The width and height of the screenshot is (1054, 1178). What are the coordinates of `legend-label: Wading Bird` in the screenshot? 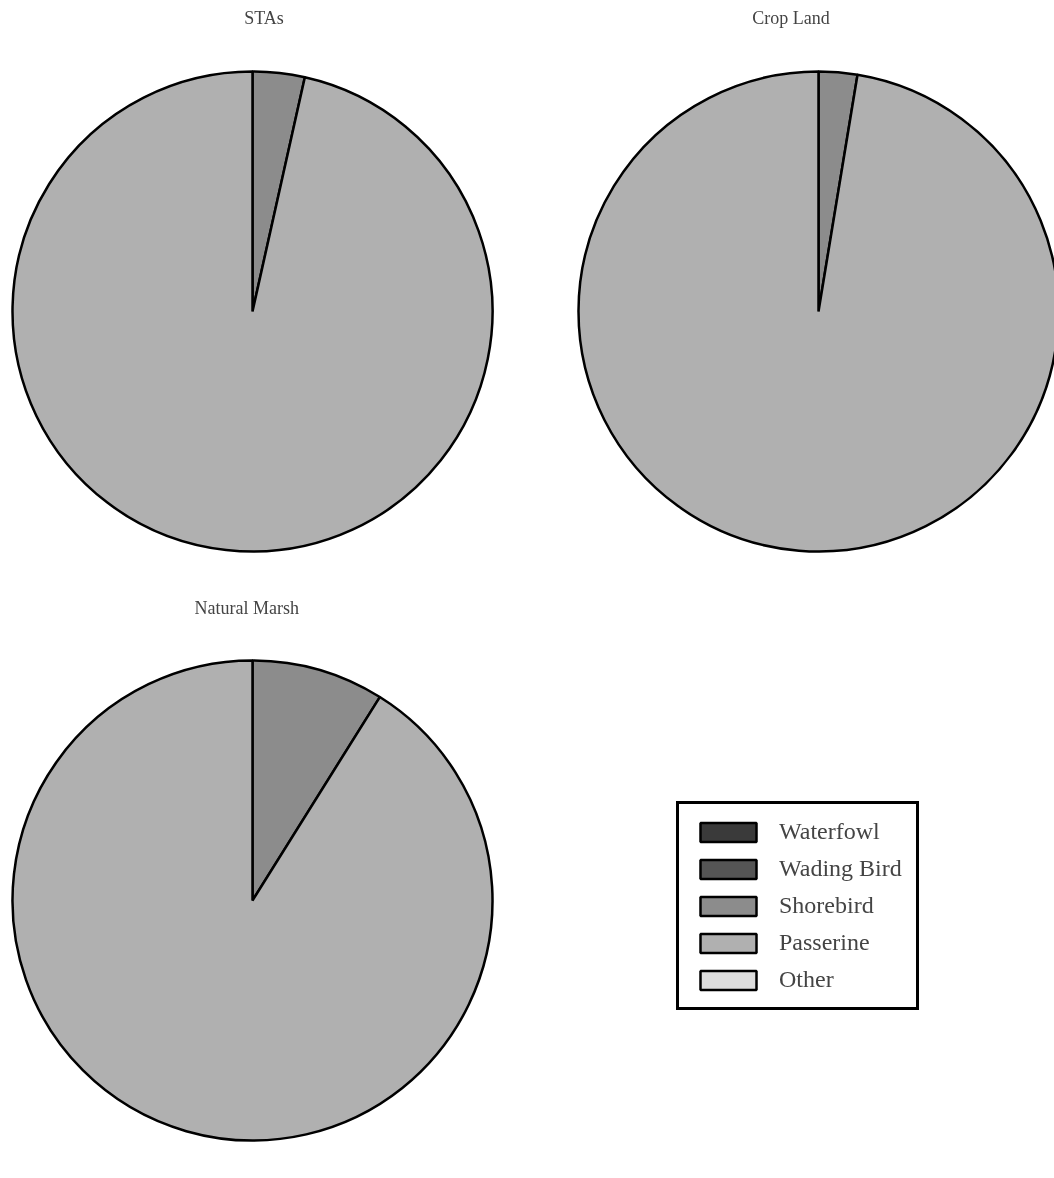 It's located at (840, 868).